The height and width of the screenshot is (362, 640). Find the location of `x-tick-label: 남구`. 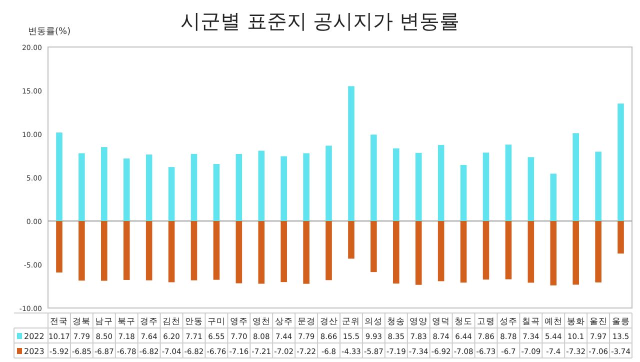

x-tick-label: 남구 is located at coordinates (104, 322).